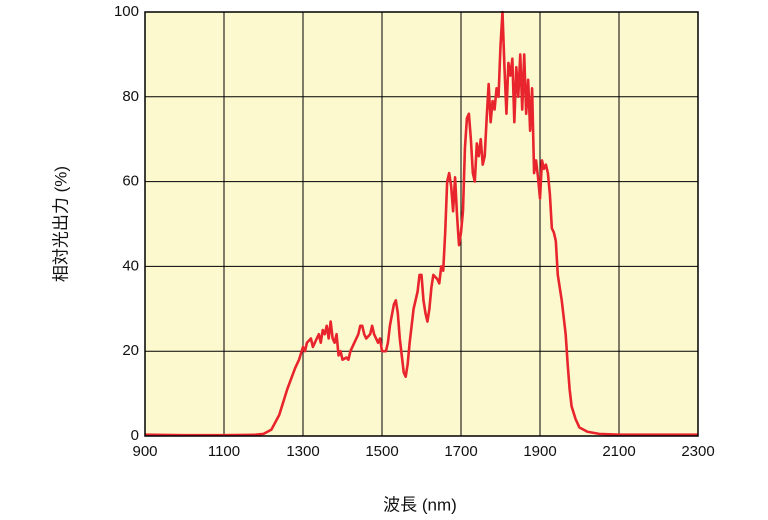 Image resolution: width=768 pixels, height=520 pixels. Describe the element at coordinates (460, 451) in the screenshot. I see `x-tick-label: 1700` at that location.